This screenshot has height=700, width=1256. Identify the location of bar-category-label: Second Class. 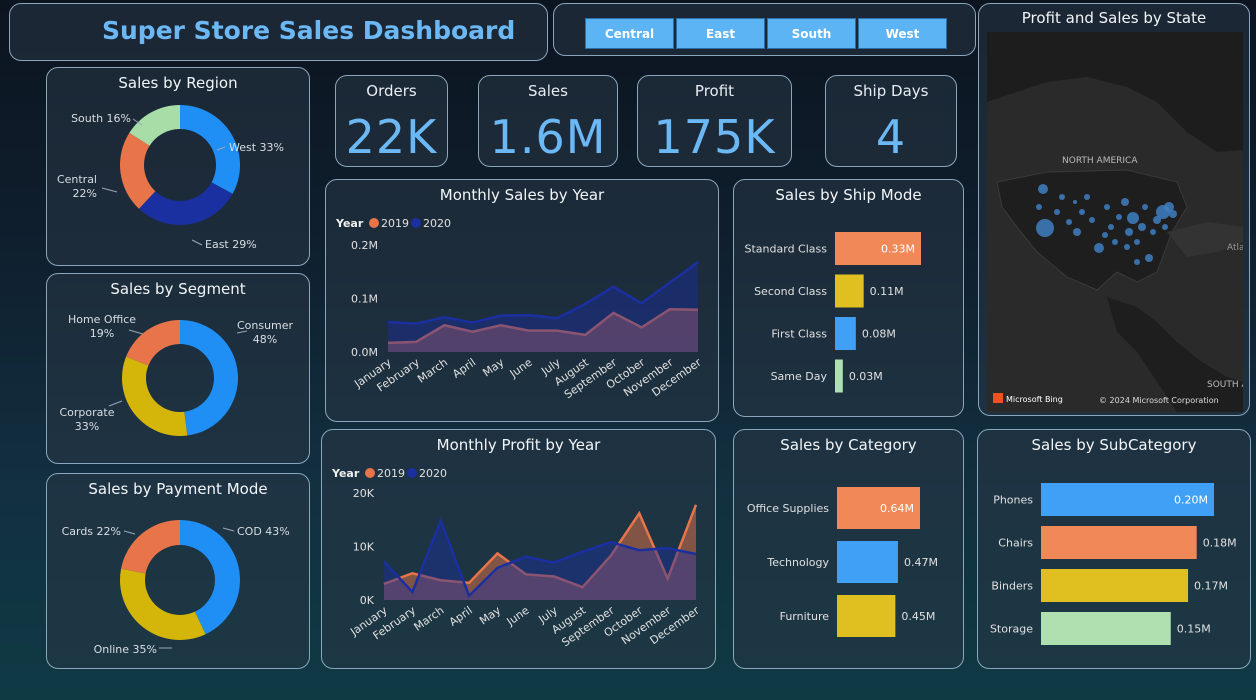
(790, 291).